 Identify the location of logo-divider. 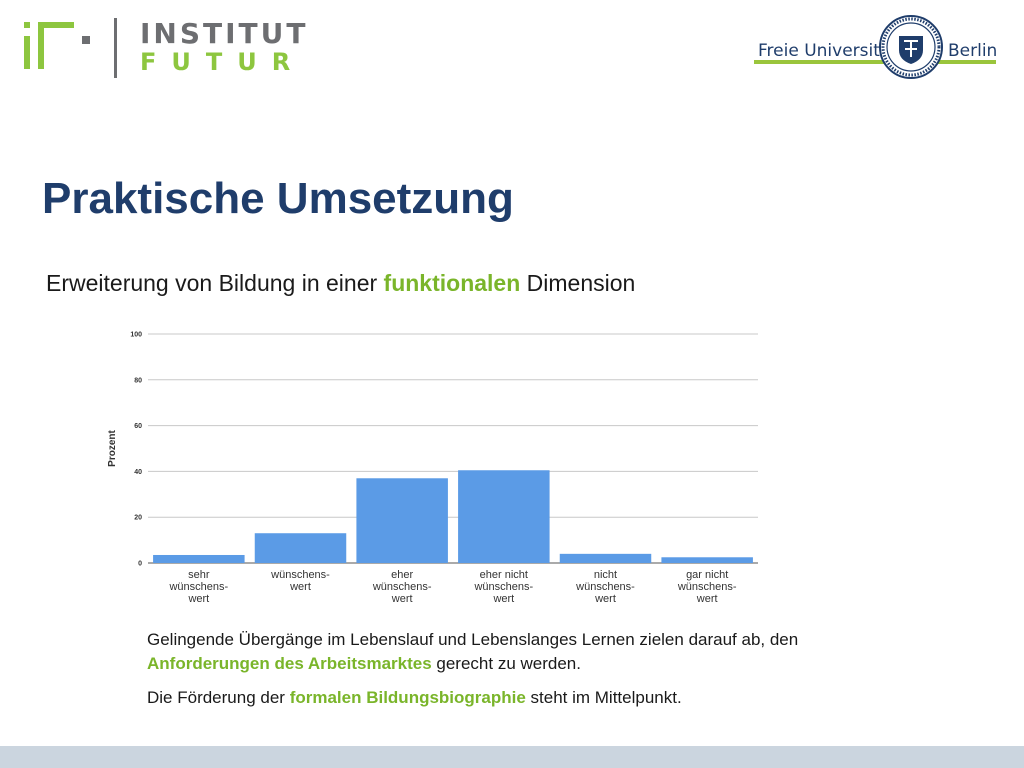
(115, 48).